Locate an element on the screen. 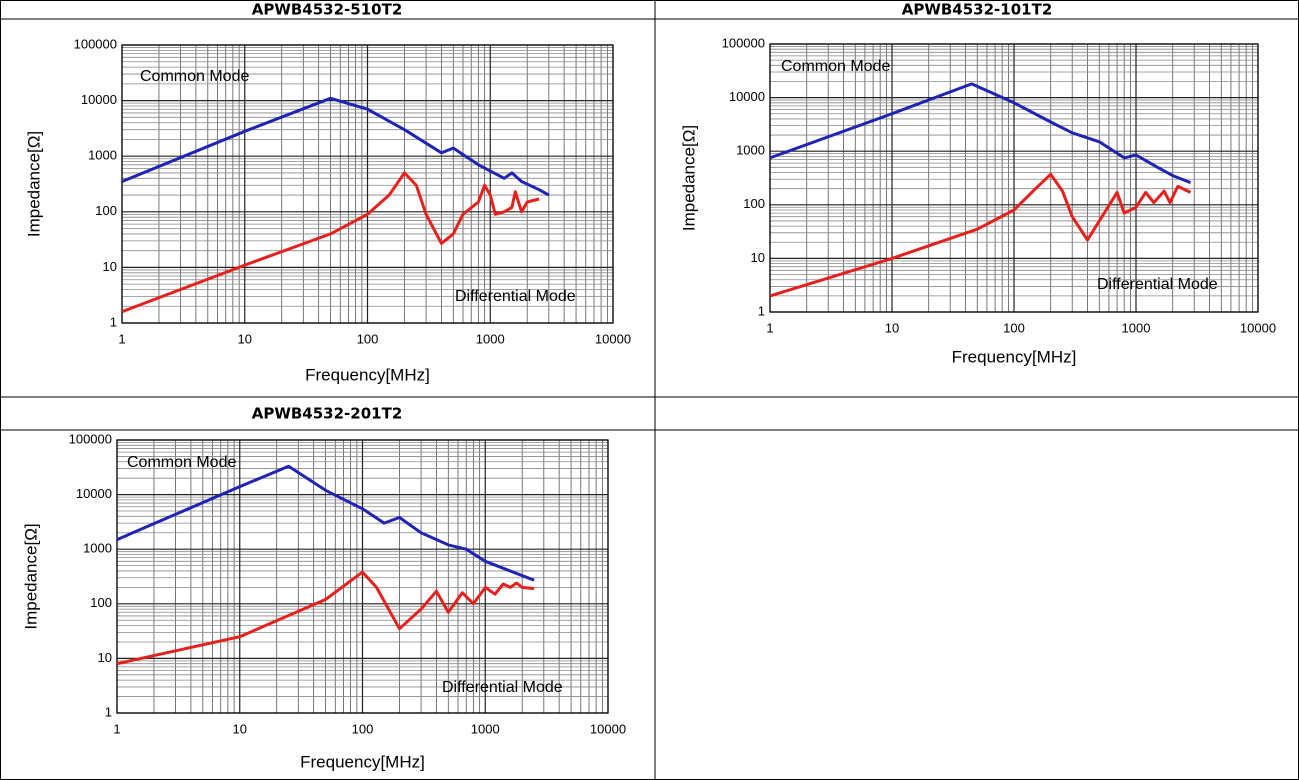 The height and width of the screenshot is (780, 1299). chart-title: APWB4532-101T2 is located at coordinates (977, 10).